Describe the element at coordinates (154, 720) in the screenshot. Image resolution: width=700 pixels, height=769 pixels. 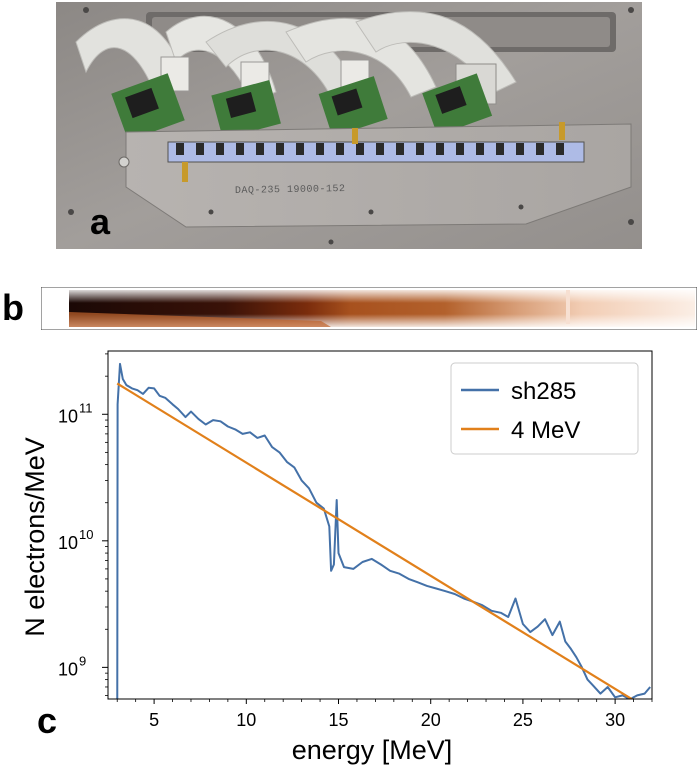
I see `x-tick-label: 5` at that location.